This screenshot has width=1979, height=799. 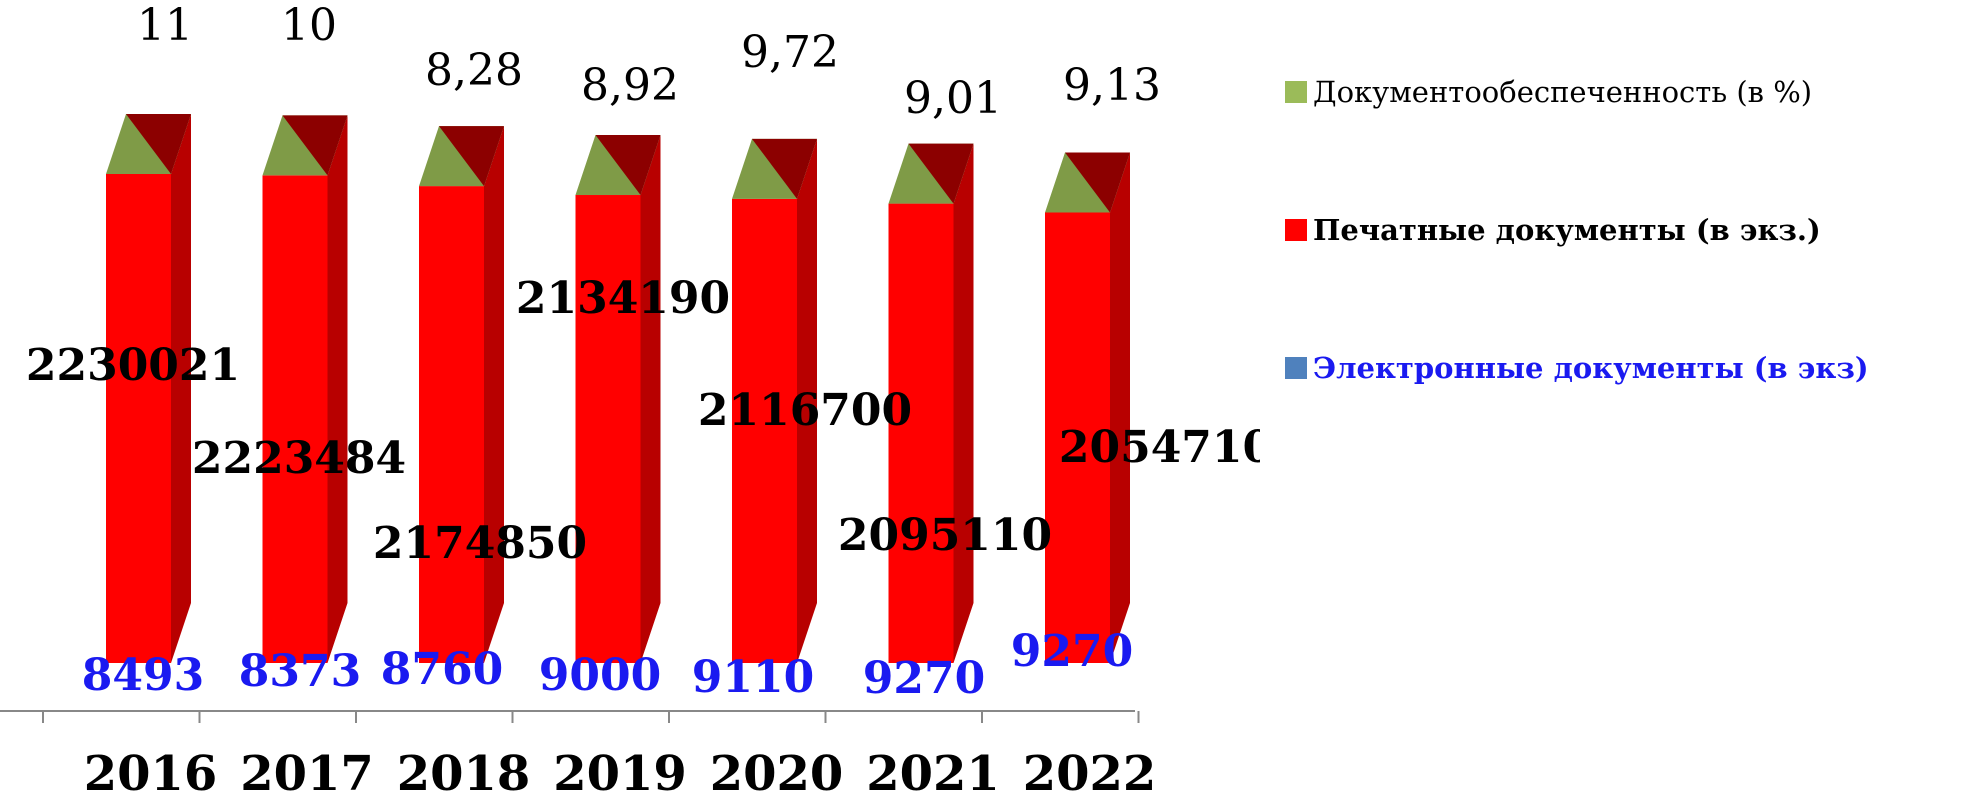 I want to click on x-tick-label-2020: 2020, so click(x=777, y=772).